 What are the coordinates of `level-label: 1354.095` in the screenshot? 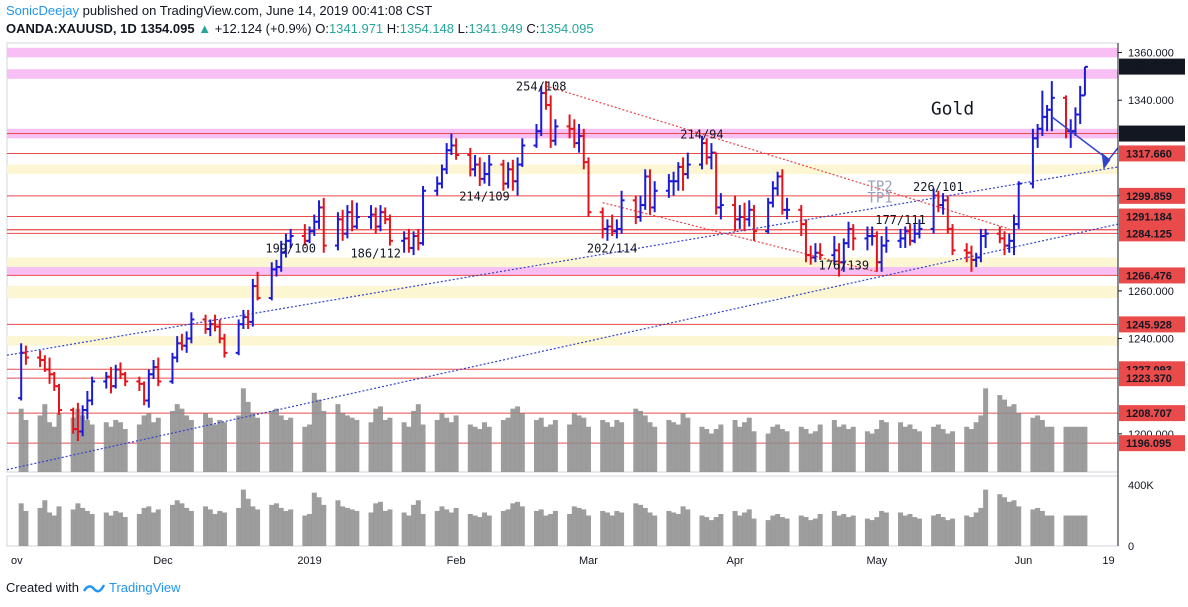 It's located at (1152, 66).